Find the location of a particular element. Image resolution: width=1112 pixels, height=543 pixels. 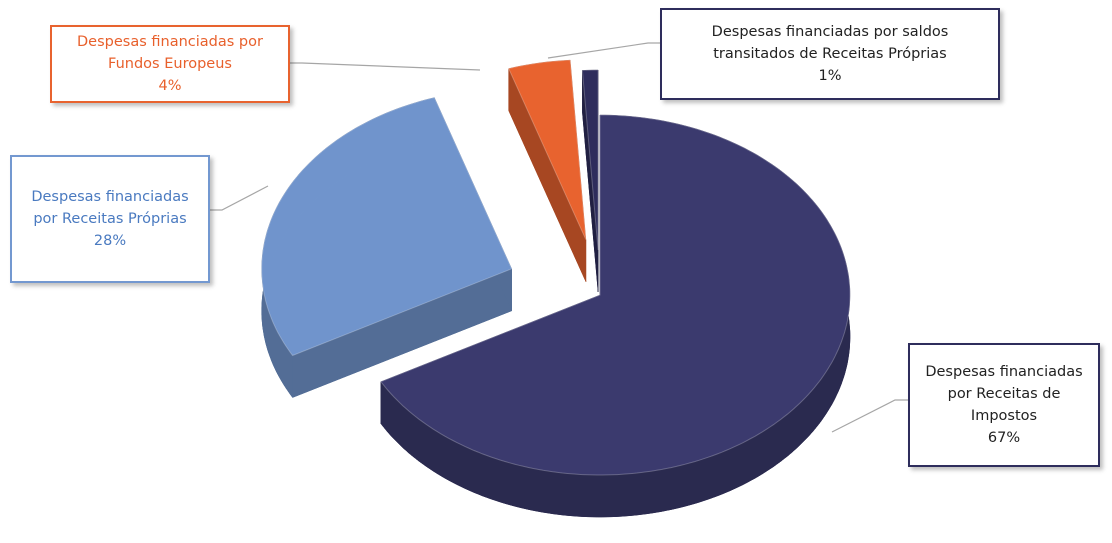

value-label: 4% is located at coordinates (170, 86).